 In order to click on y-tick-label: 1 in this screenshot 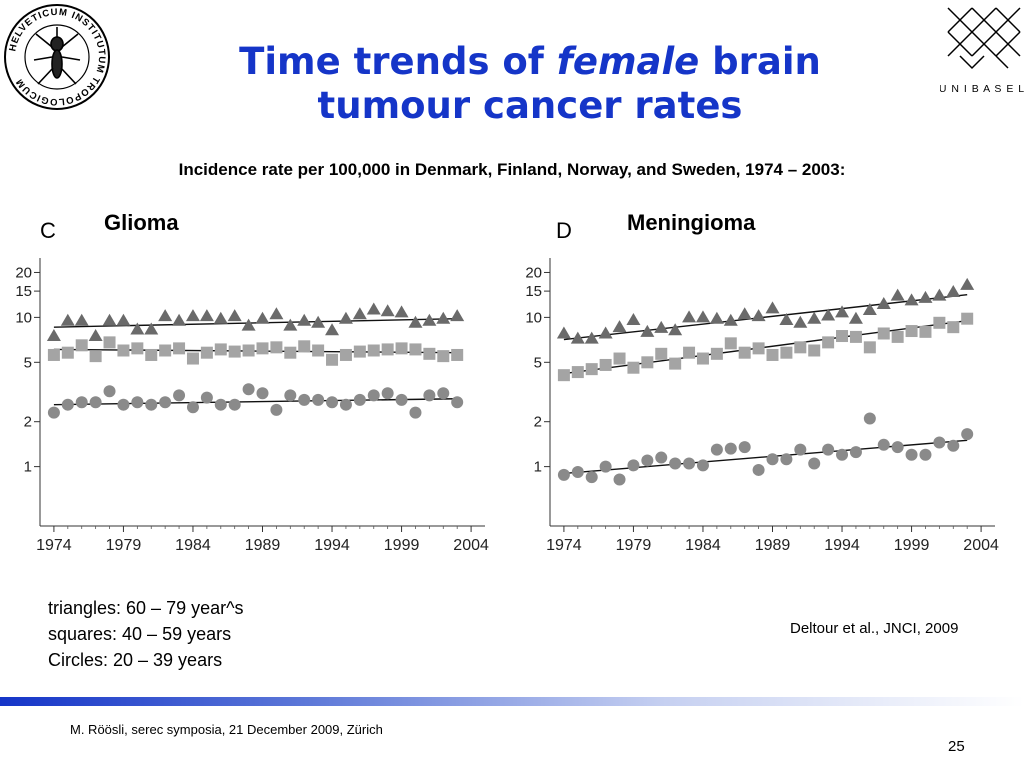, I will do `click(28, 467)`.